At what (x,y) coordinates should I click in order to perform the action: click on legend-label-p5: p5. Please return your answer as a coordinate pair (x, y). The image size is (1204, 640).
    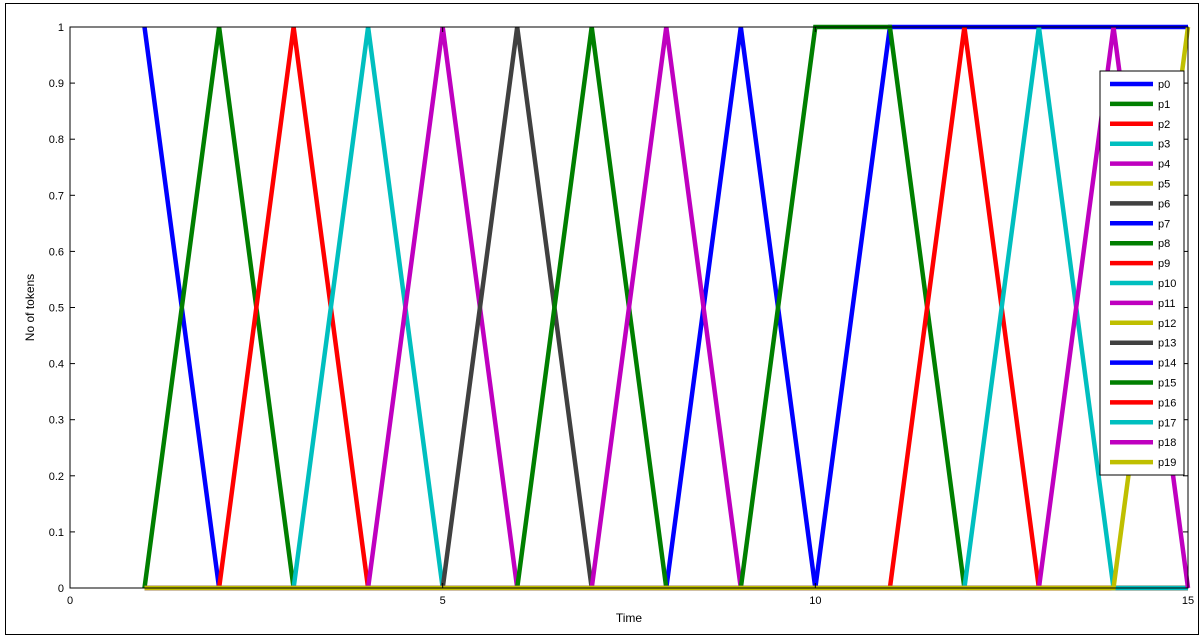
    Looking at the image, I should click on (1164, 185).